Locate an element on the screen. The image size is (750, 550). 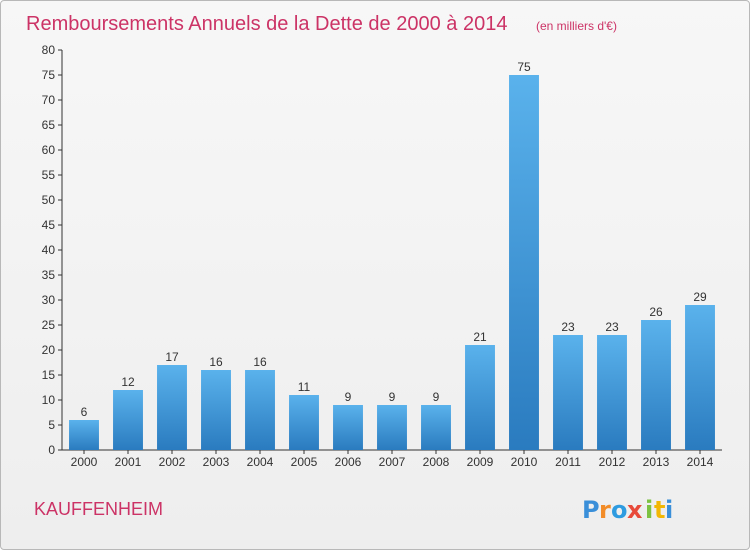
logo-letter: P is located at coordinates (591, 510).